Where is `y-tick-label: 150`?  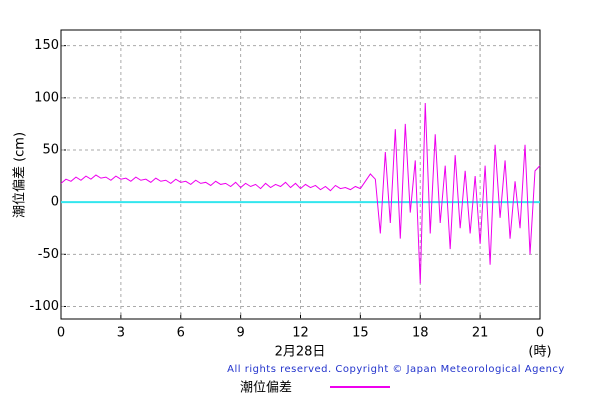
y-tick-label: 150 is located at coordinates (46, 45).